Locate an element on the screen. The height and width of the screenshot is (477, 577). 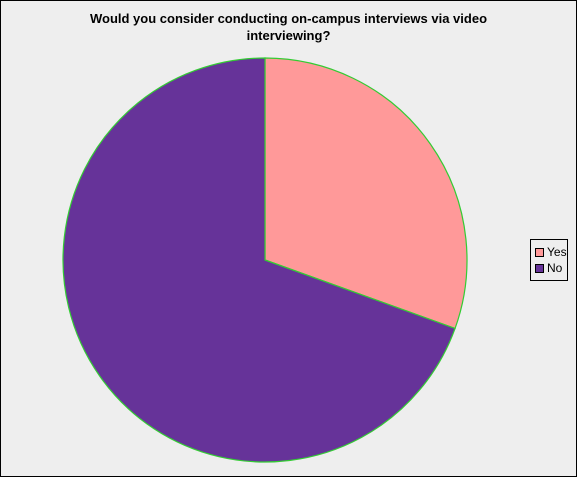
legend: Yes No is located at coordinates (549, 260).